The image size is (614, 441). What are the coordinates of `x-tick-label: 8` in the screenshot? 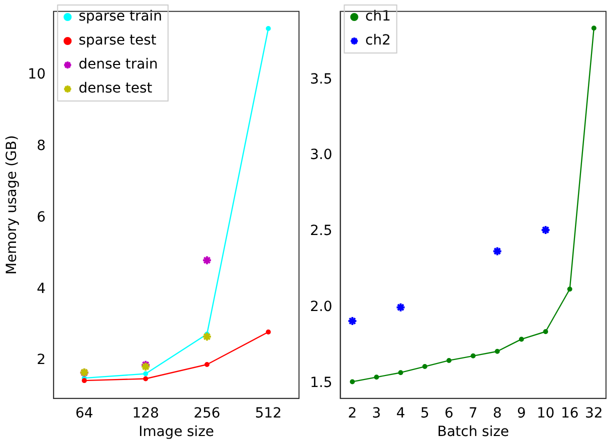 It's located at (497, 413).